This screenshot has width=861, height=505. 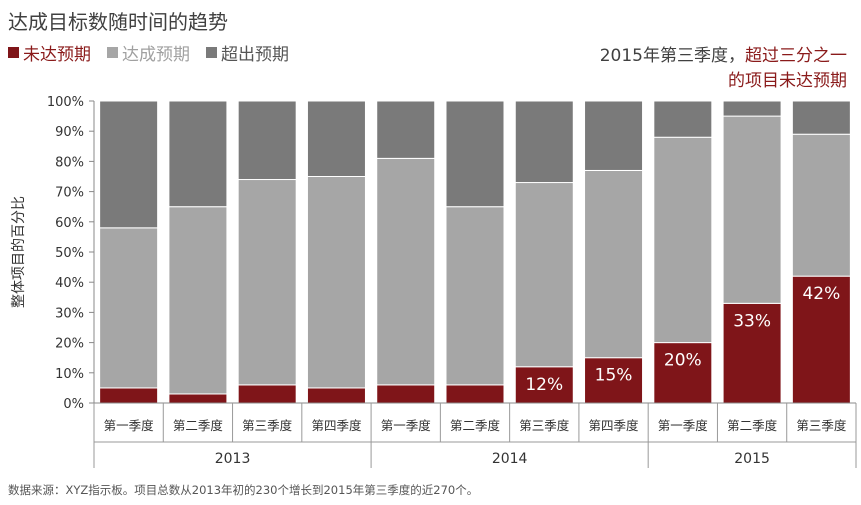 What do you see at coordinates (69, 223) in the screenshot?
I see `y-tick-label: 60%` at bounding box center [69, 223].